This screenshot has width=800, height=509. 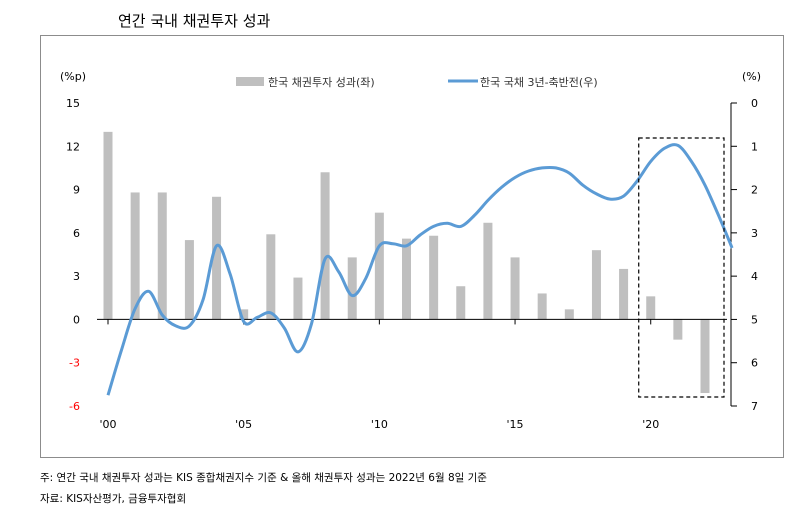 I want to click on right-tick-label: 3, so click(x=754, y=233).